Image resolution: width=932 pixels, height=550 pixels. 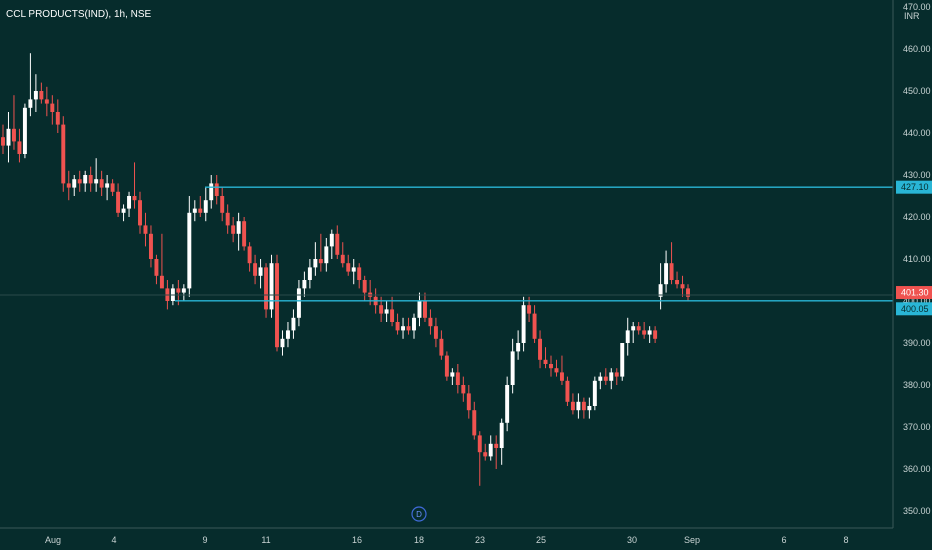 I want to click on time-tick-label: Sep, so click(x=692, y=540).